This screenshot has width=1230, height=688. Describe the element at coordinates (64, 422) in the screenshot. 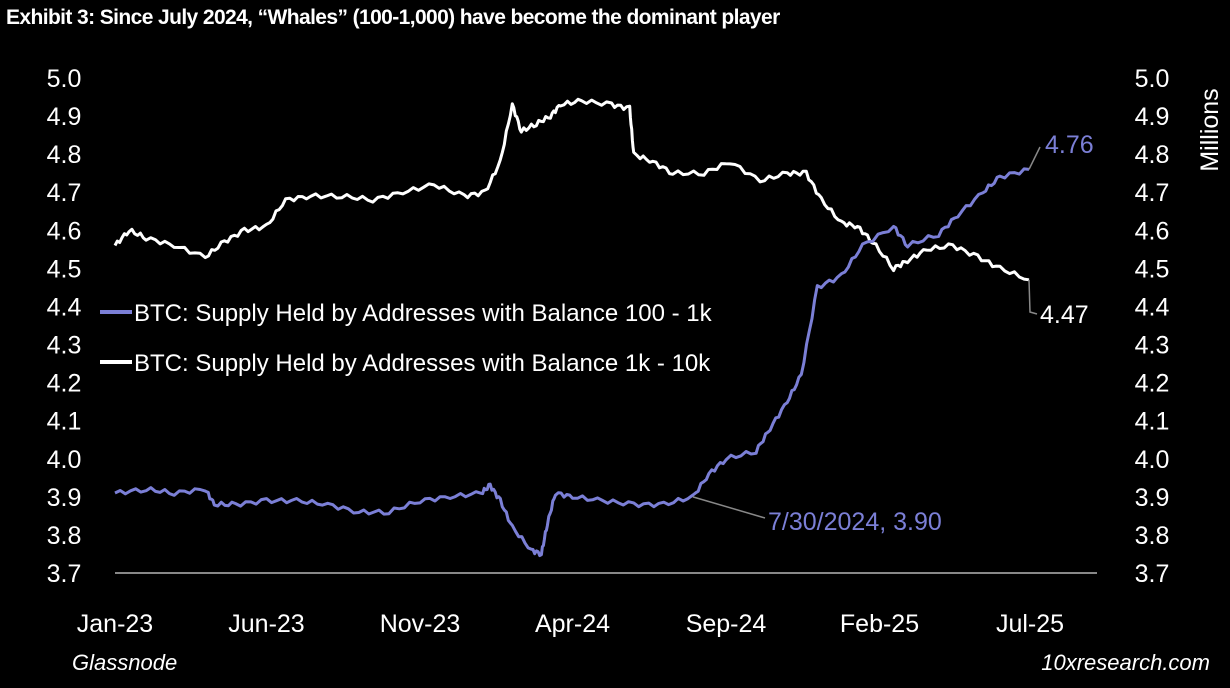

I see `y-tick-left: 4.1` at that location.